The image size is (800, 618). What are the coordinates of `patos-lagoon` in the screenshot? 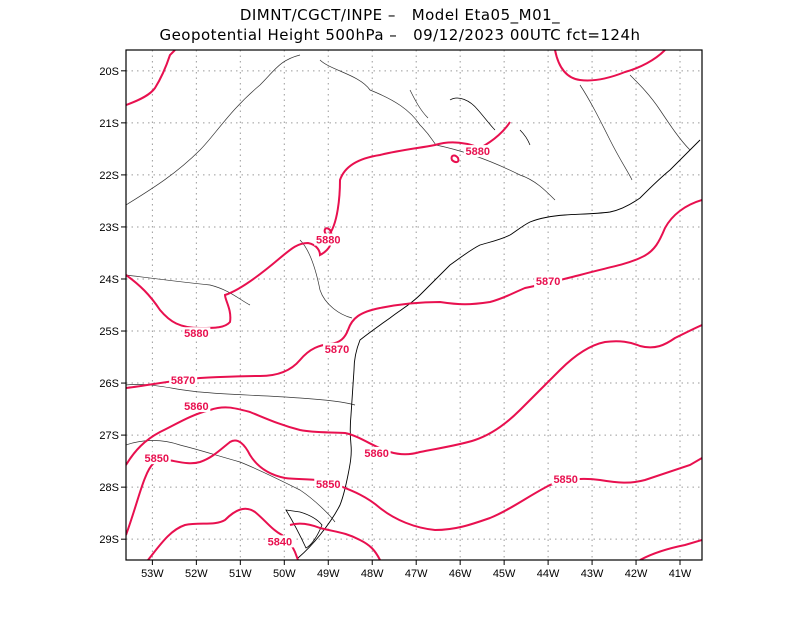 It's located at (304, 529).